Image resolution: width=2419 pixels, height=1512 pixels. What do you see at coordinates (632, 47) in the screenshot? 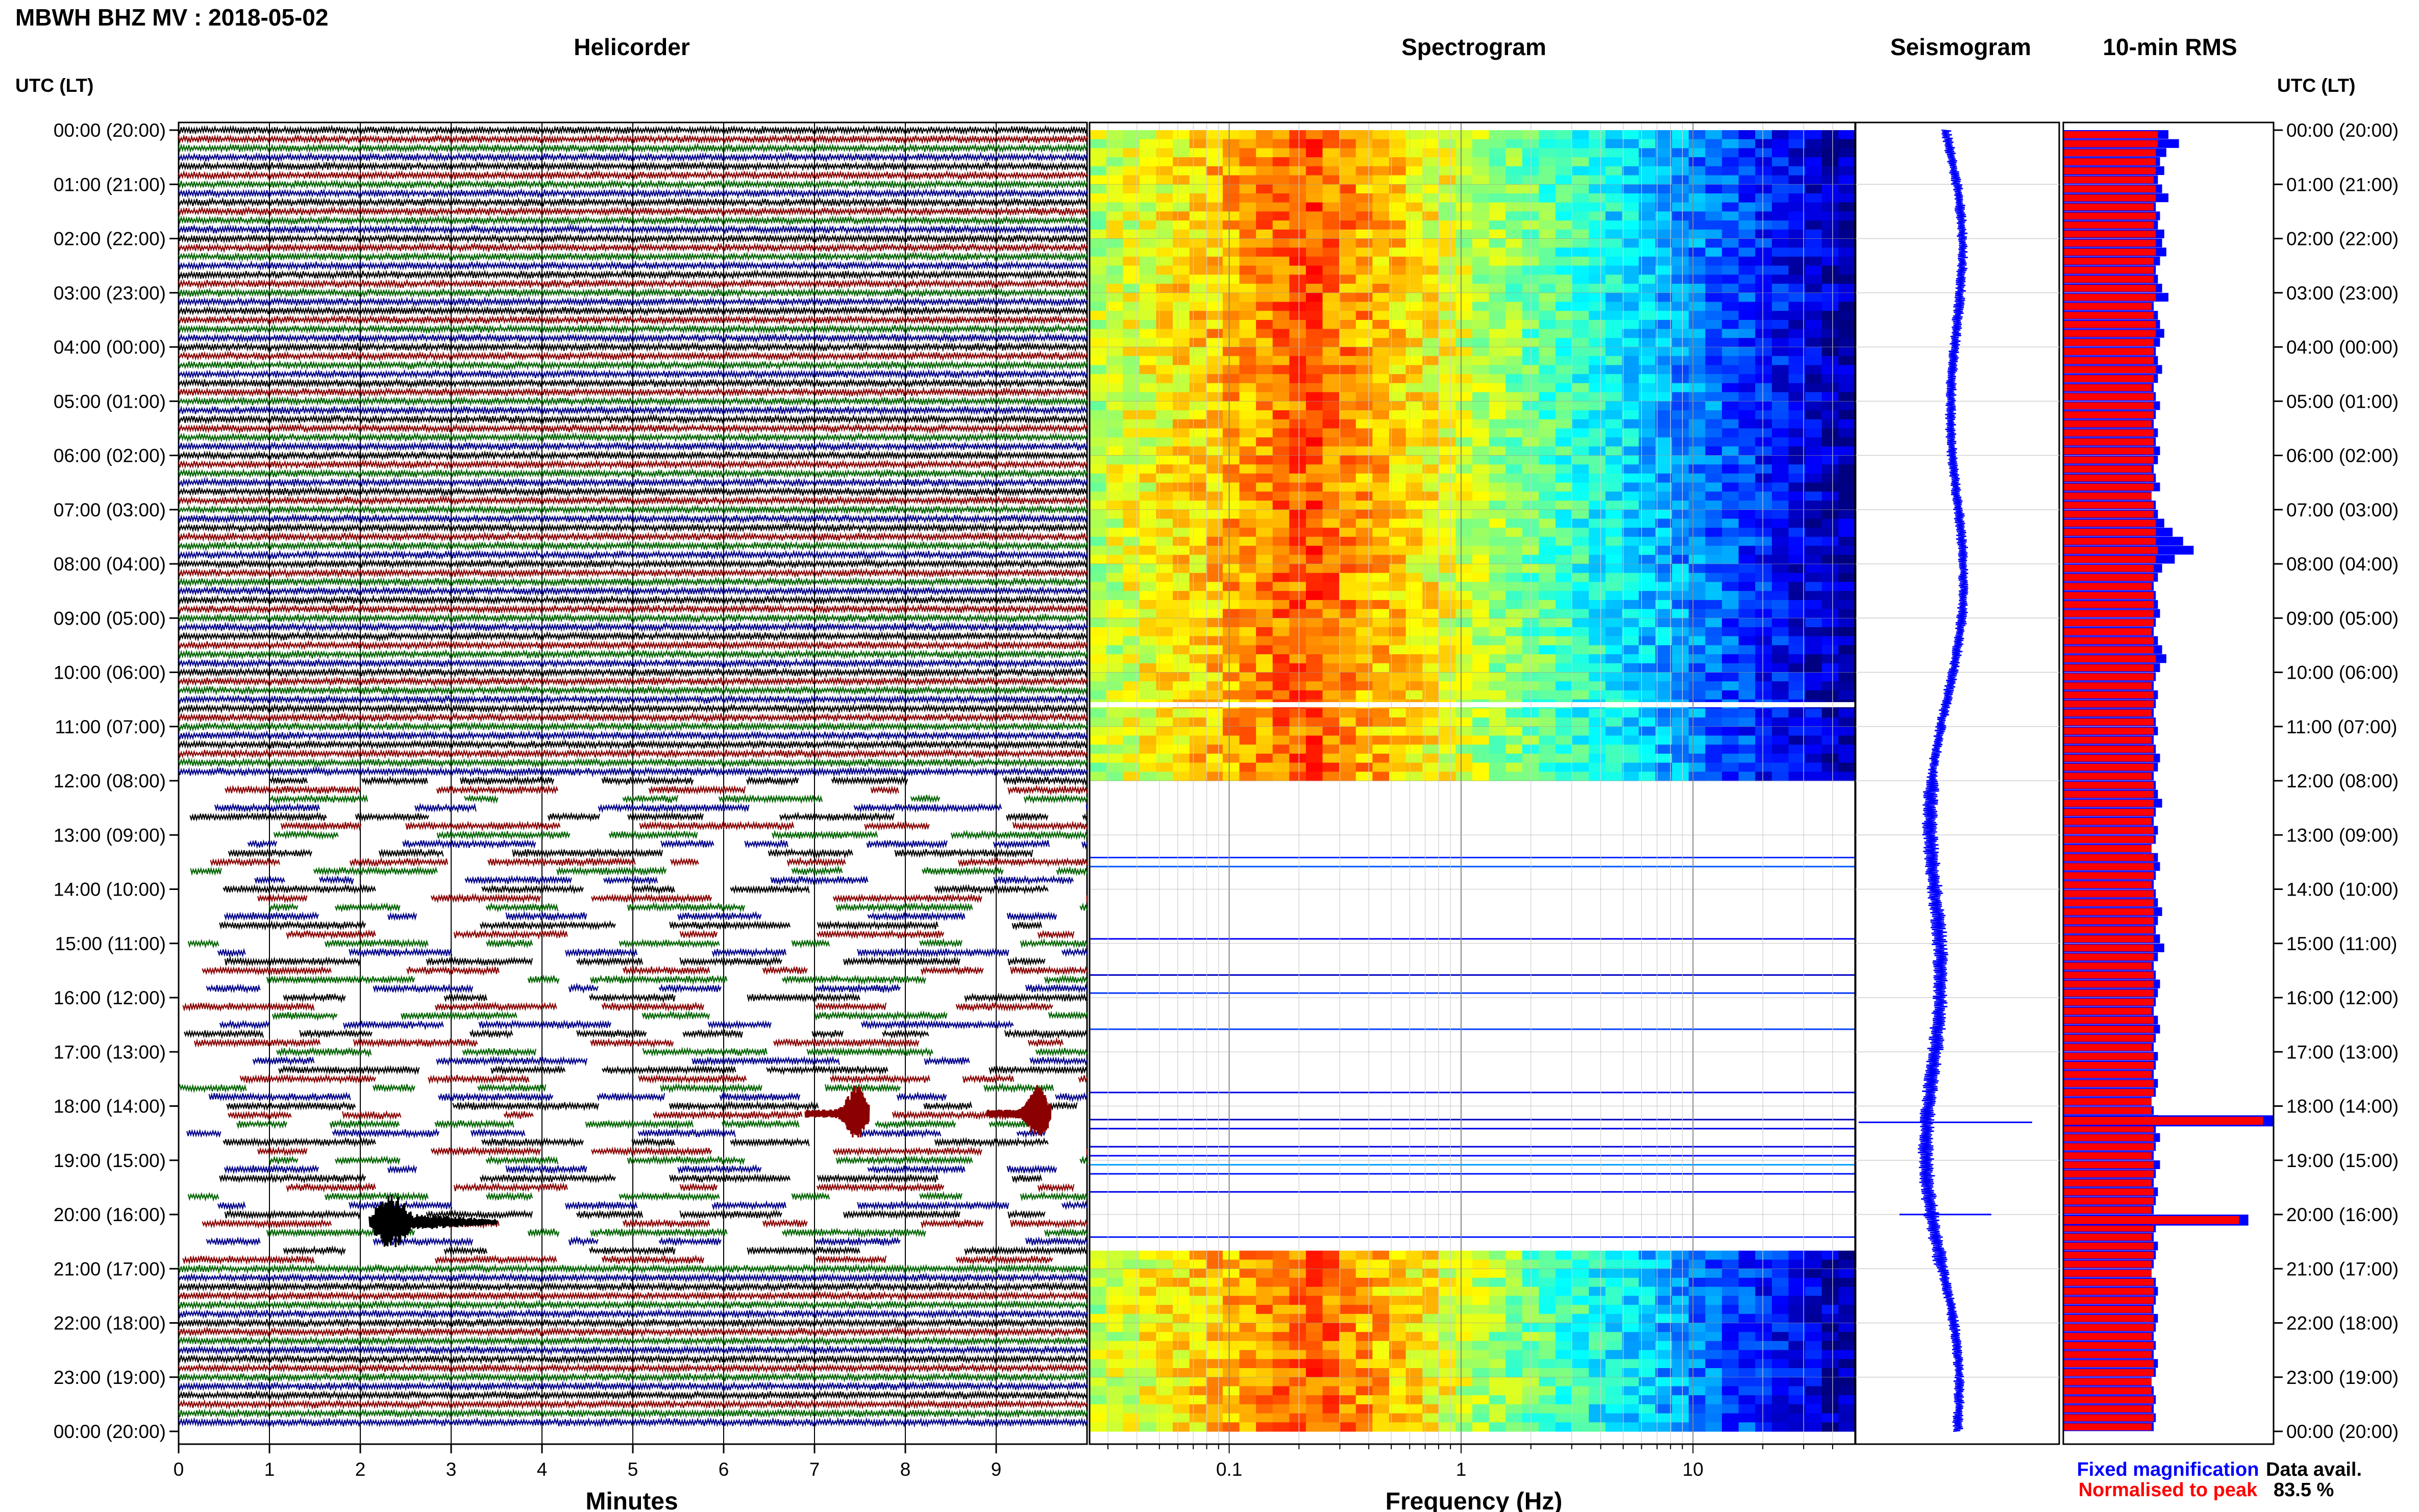
I see `helicorder-title: Helicorder` at bounding box center [632, 47].